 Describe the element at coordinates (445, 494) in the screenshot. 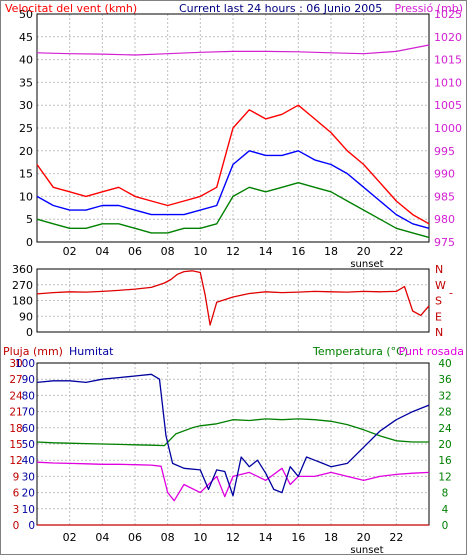

I see `temperature-tick: 8` at that location.